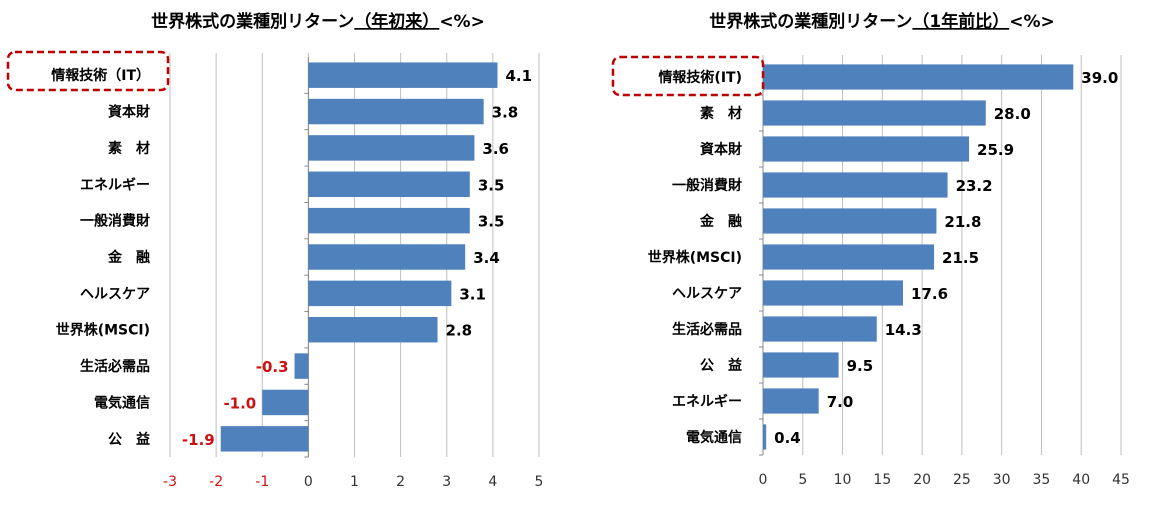  What do you see at coordinates (860, 366) in the screenshot?
I see `data-label: 9.5` at bounding box center [860, 366].